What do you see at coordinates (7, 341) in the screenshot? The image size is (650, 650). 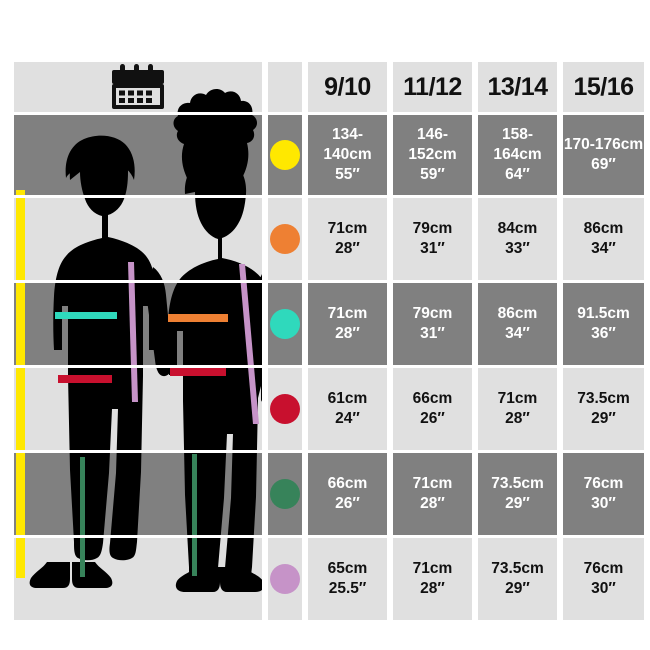 I see `table-left-margin` at bounding box center [7, 341].